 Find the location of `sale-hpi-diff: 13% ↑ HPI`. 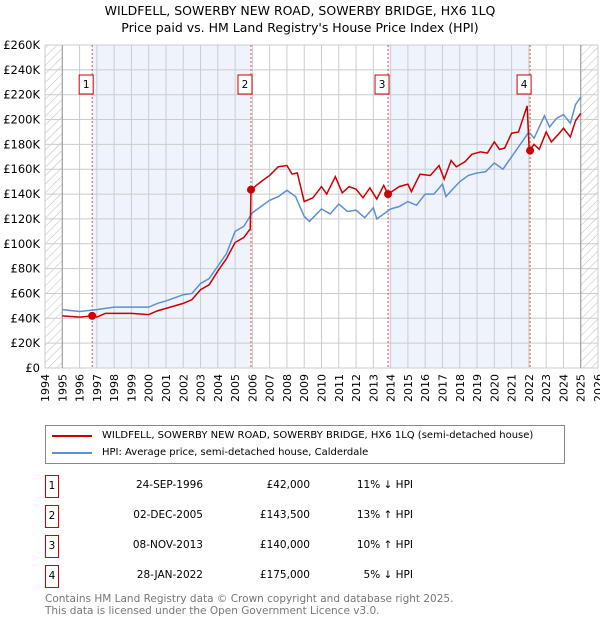

sale-hpi-diff: 13% ↑ HPI is located at coordinates (384, 515).